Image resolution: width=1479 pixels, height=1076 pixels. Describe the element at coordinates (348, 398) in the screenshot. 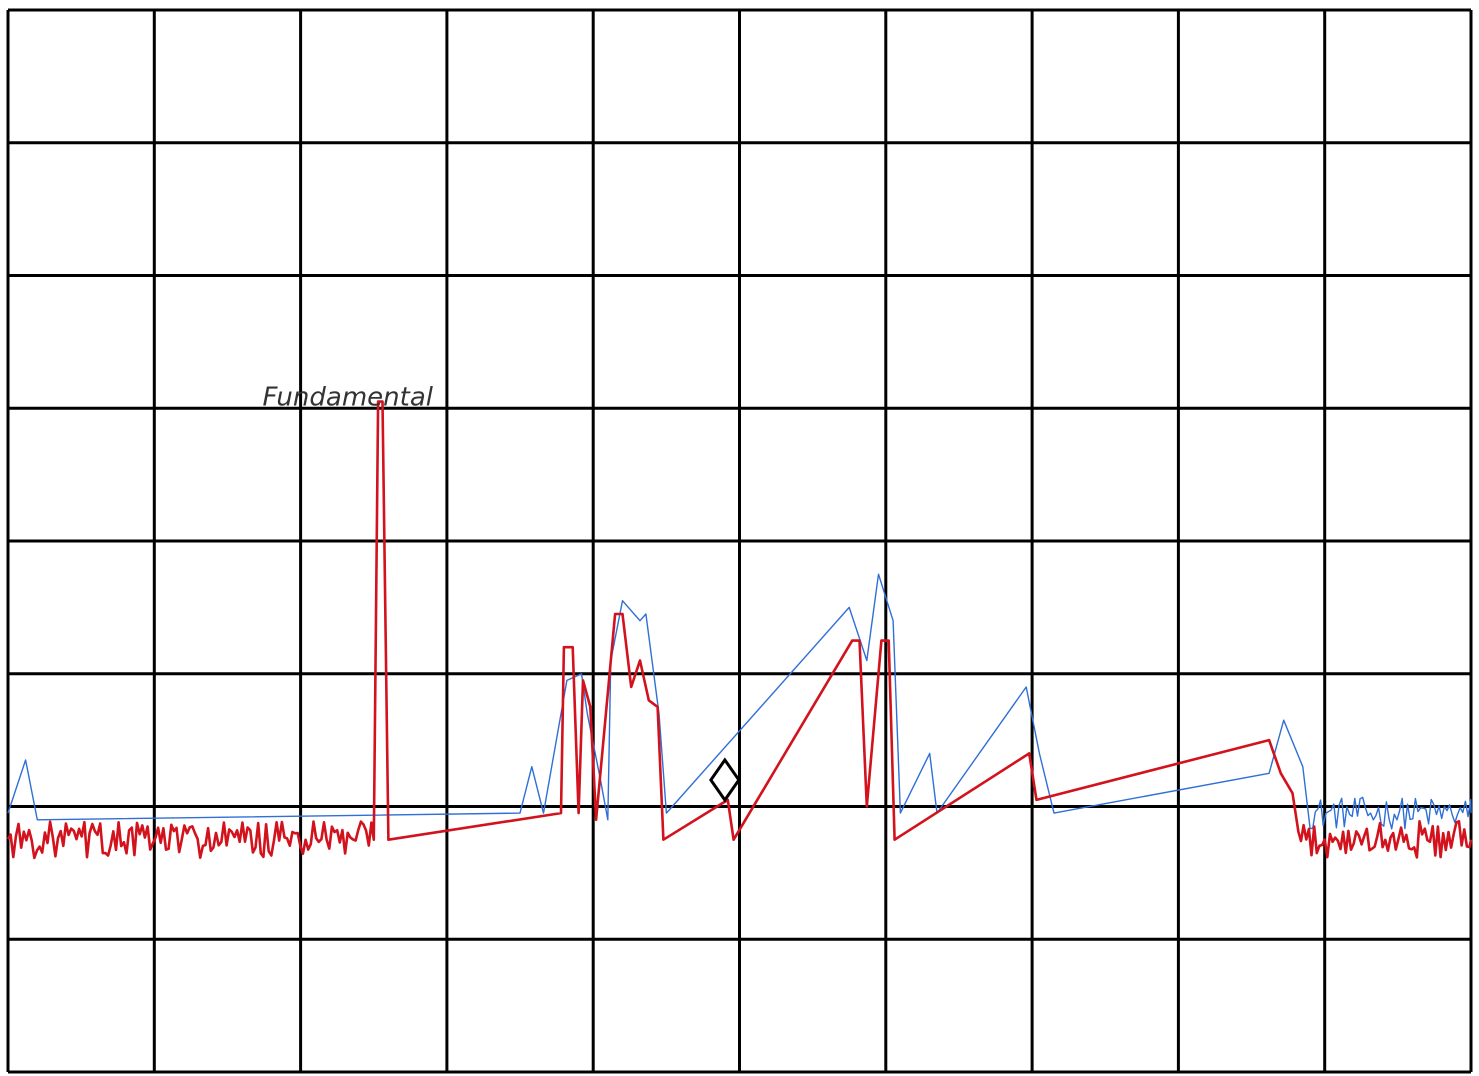

I see `fundamental-label: Fundamental` at that location.